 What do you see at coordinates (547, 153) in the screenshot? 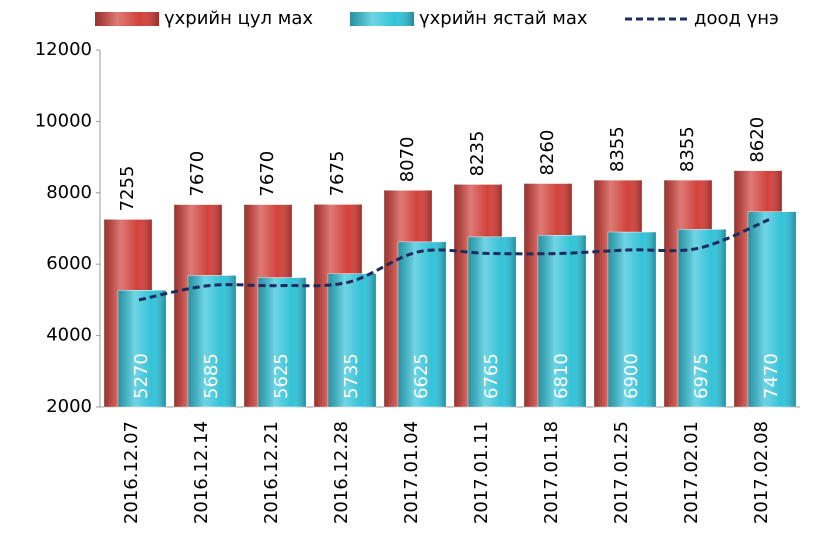
I see `data-label: 8260` at bounding box center [547, 153].